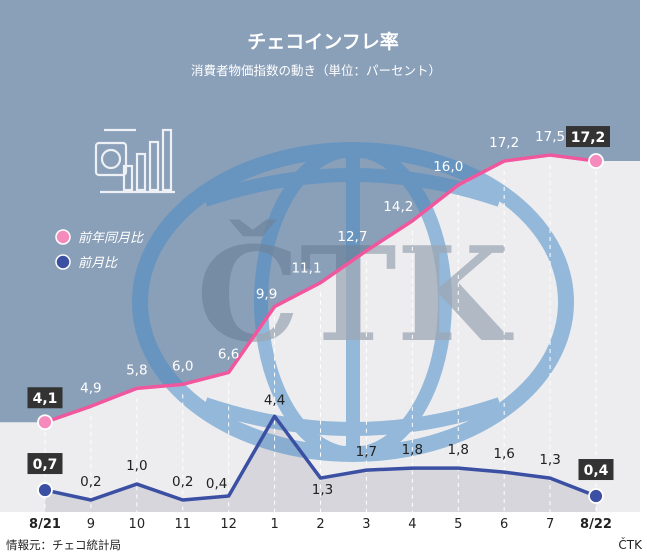  I want to click on mom-label-10: 1,6, so click(503, 454).